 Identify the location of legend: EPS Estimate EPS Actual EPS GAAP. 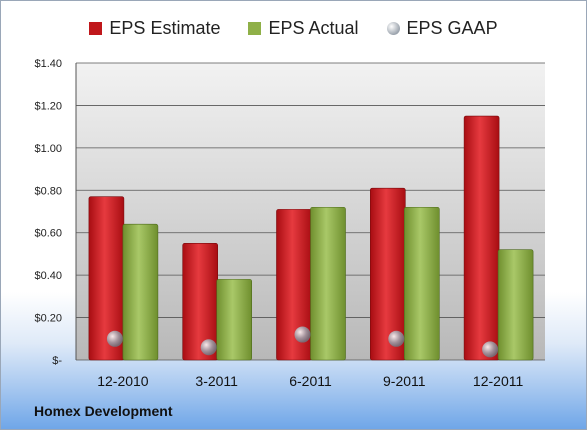
(293, 28).